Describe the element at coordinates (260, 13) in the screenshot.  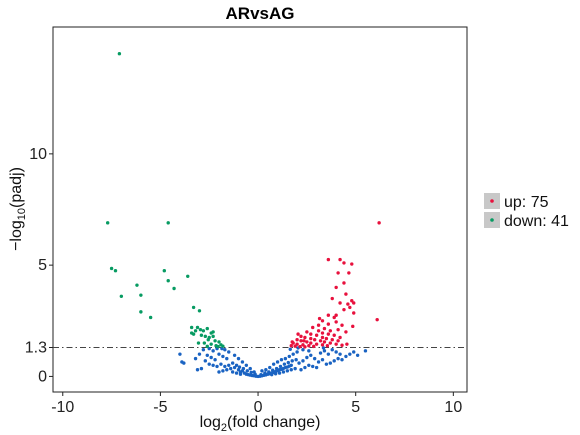
I see `chart-title: ARvsAG` at that location.